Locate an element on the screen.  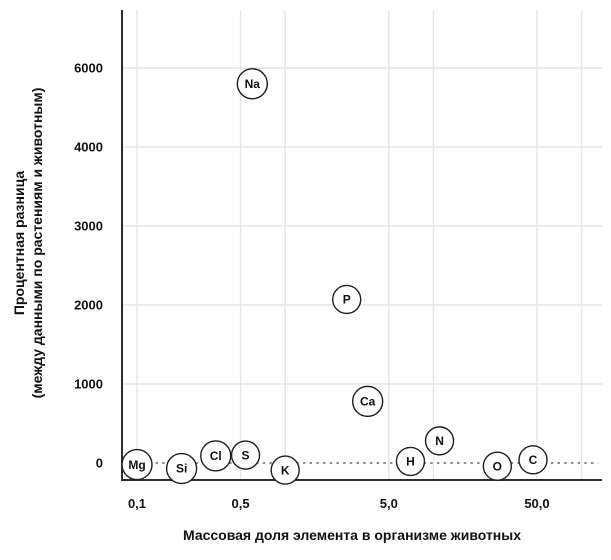
element-symbol-Mg: Mg is located at coordinates (136, 465).